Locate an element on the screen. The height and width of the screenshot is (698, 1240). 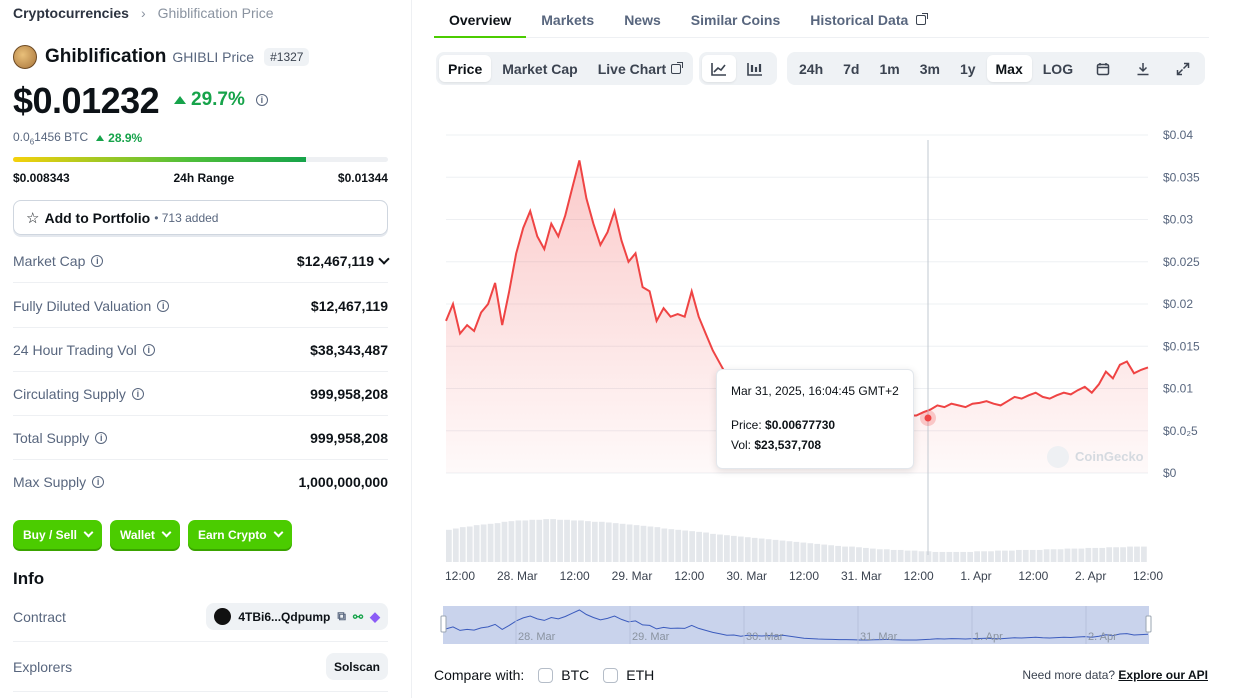
x-tick-label: 30. Mar is located at coordinates (746, 576).